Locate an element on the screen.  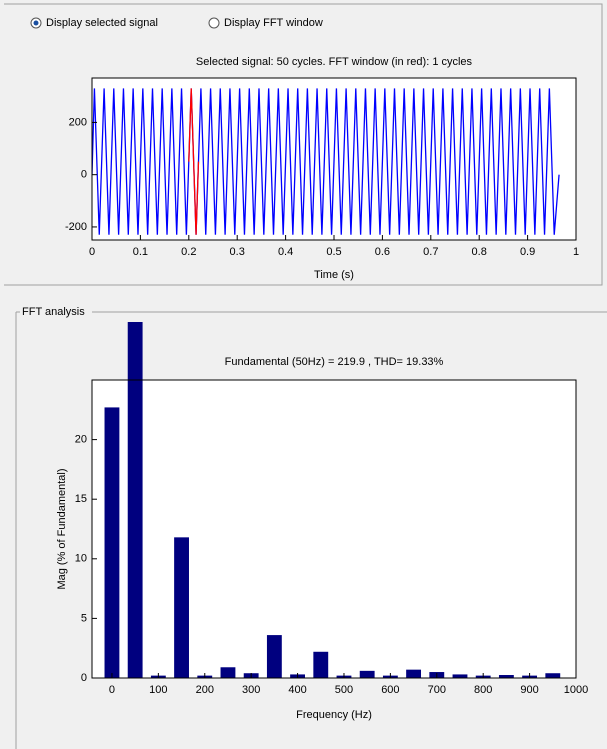
y-tick-label: -200 is located at coordinates (76, 227).